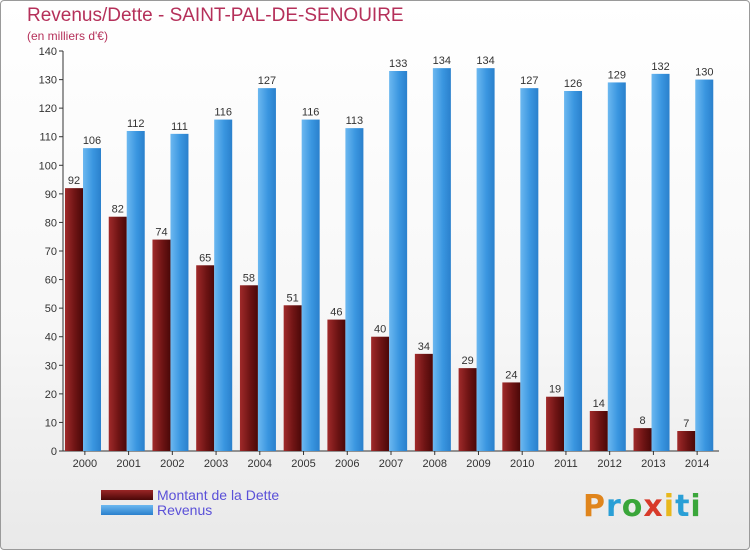 The height and width of the screenshot is (550, 750). Describe the element at coordinates (51, 395) in the screenshot. I see `y-tick-label: 20` at that location.